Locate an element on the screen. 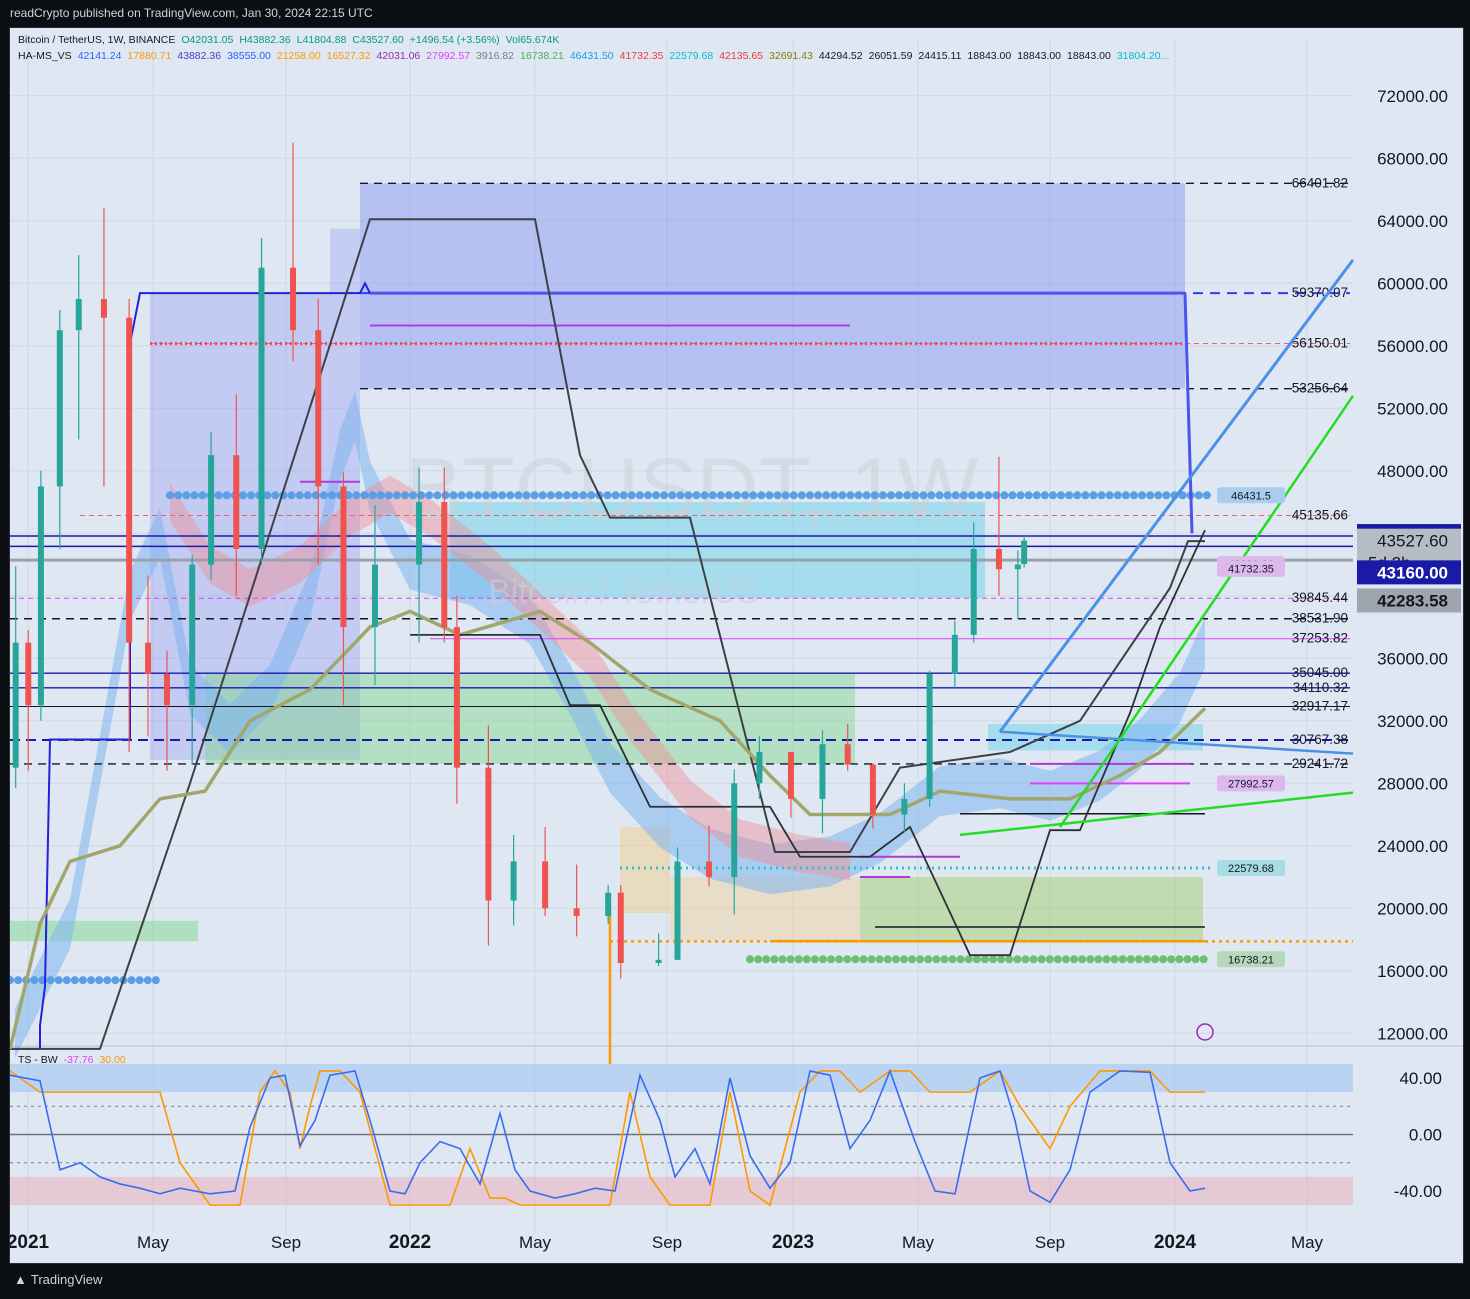 The width and height of the screenshot is (1470, 1299). badge-label: 46431.5 is located at coordinates (1251, 496).